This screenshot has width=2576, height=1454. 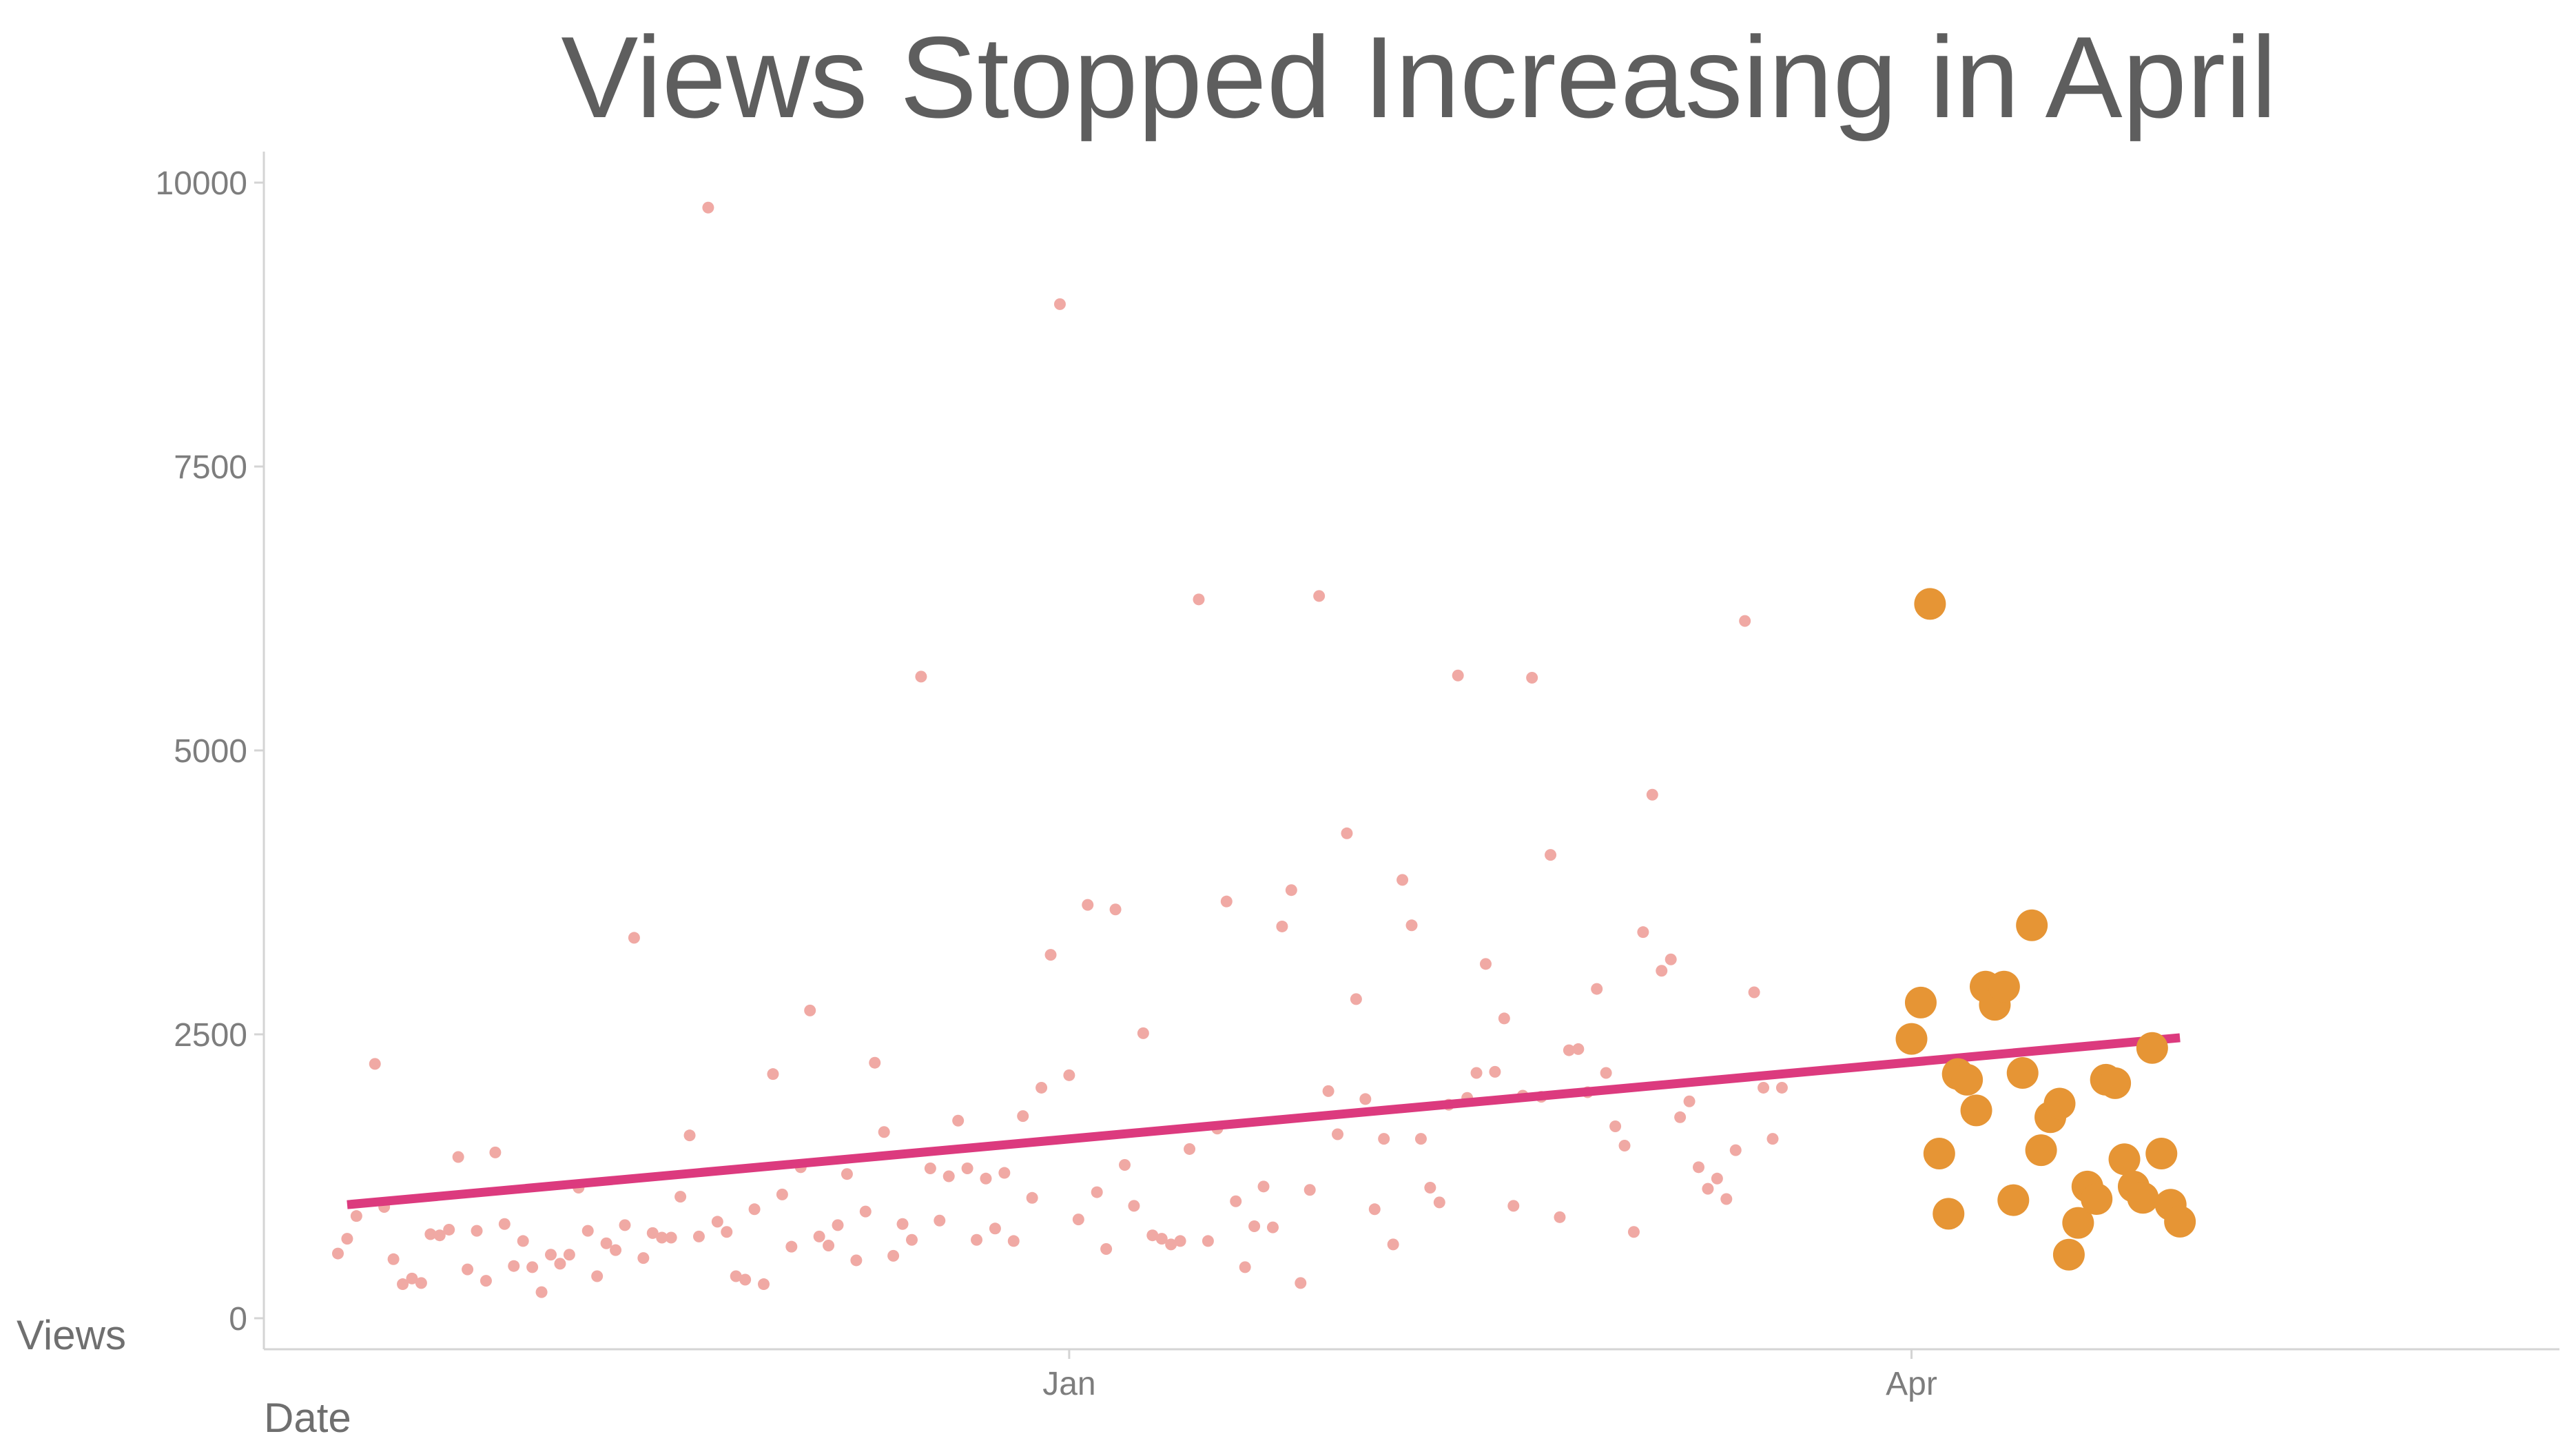 What do you see at coordinates (201, 184) in the screenshot?
I see `y-tick-label: 10000` at bounding box center [201, 184].